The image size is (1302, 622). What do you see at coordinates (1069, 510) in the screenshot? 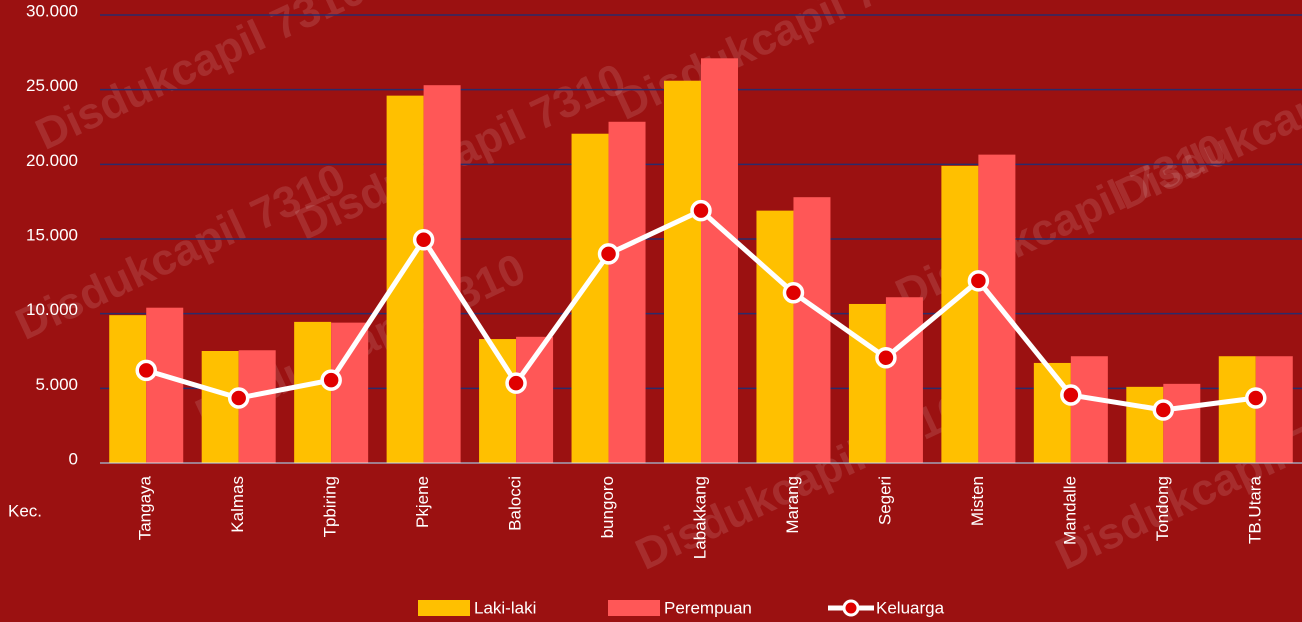
I see `x-tick-label: Mandalle` at bounding box center [1069, 510].